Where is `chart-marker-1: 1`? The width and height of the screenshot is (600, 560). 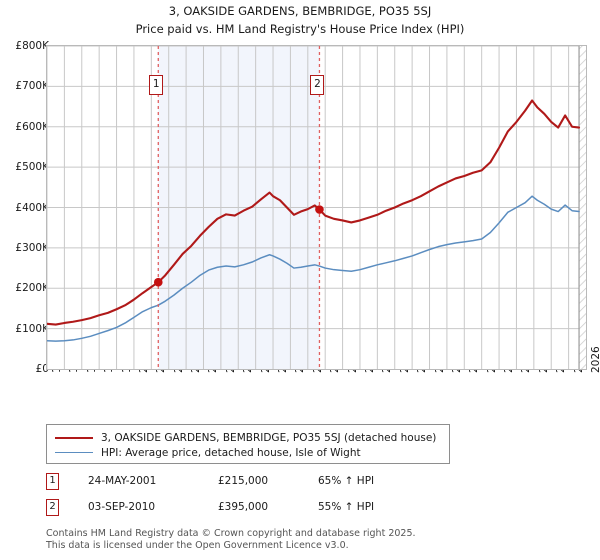 chart-marker-1: 1 is located at coordinates (156, 85).